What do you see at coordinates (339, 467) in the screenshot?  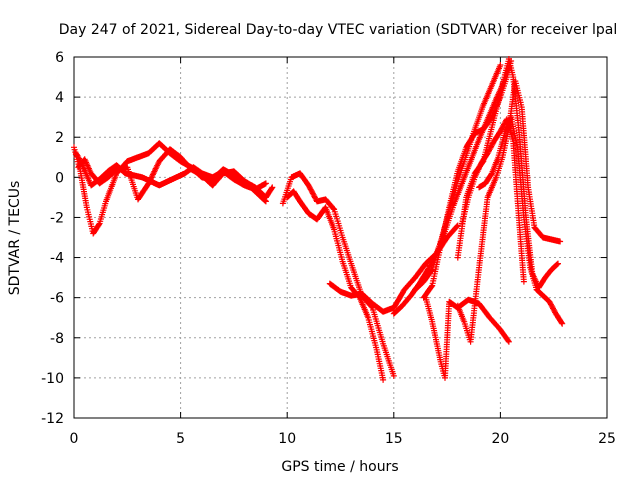 I see `x-axis-label: GPS time / hours` at bounding box center [339, 467].